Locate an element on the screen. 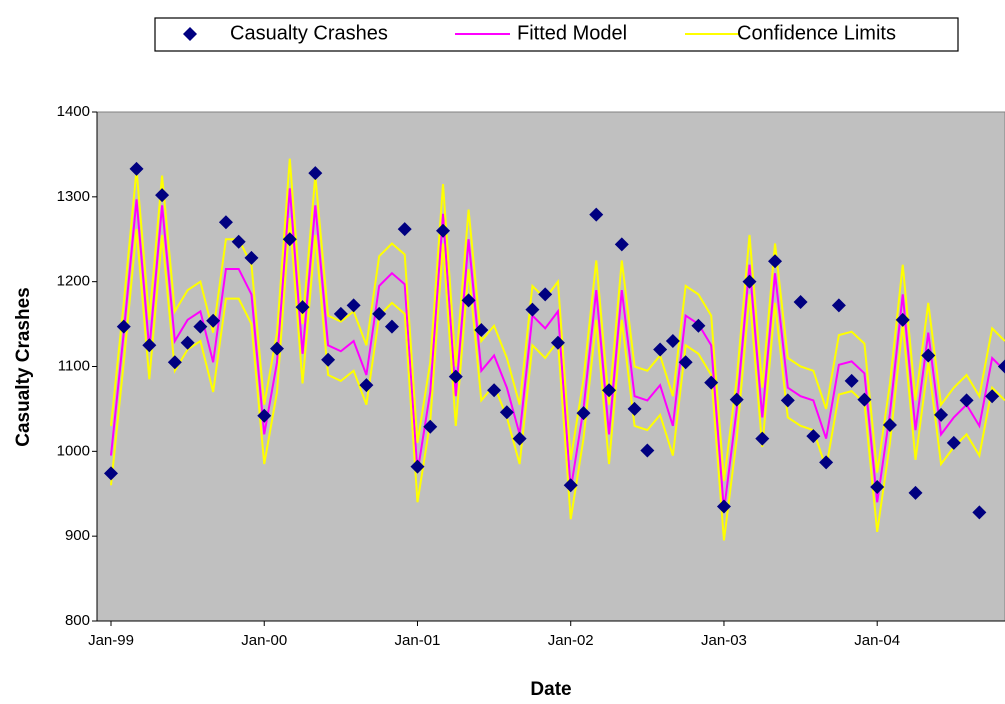  legend-label: Fitted Model is located at coordinates (572, 33).